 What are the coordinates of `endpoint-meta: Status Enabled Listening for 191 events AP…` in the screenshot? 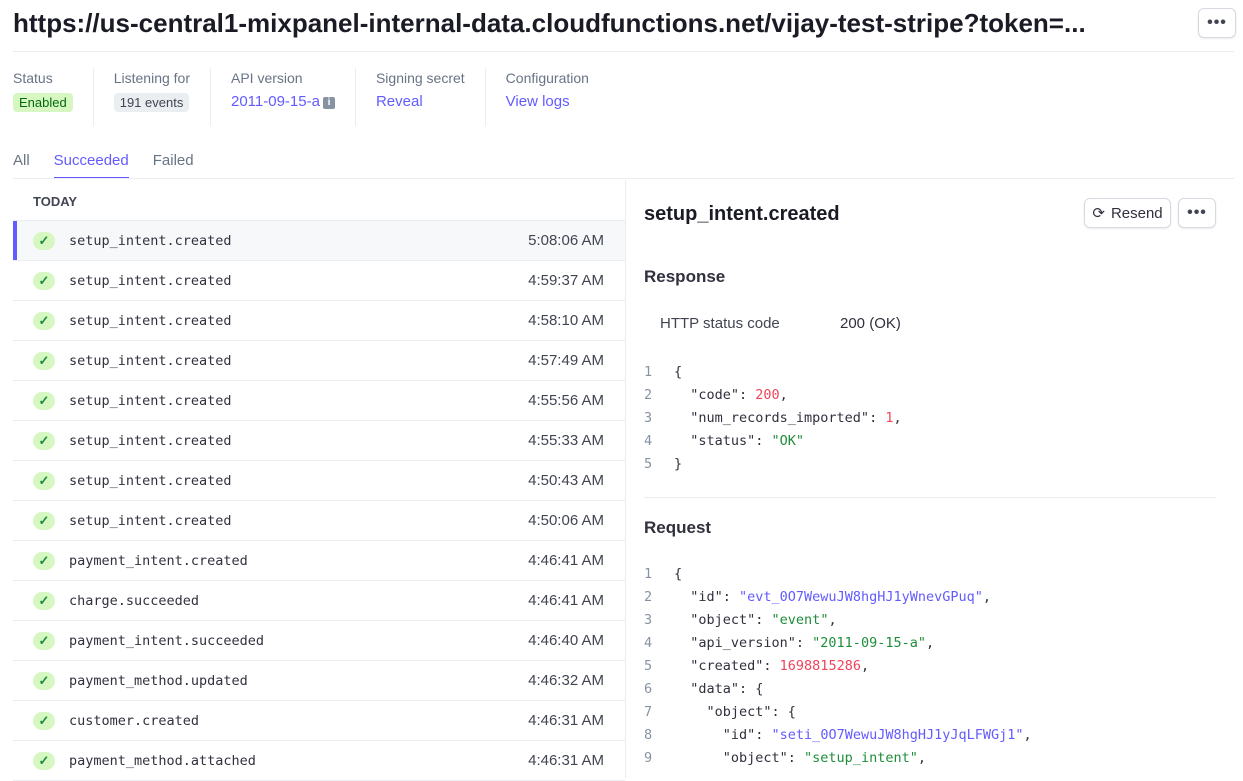 It's located at (311, 97).